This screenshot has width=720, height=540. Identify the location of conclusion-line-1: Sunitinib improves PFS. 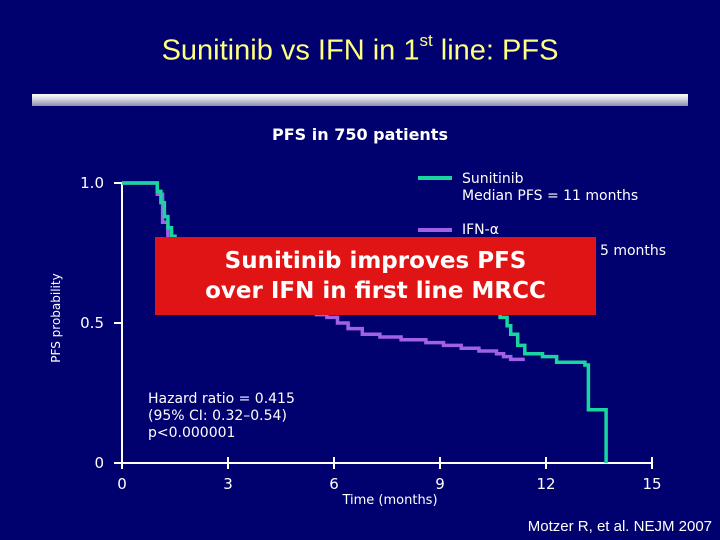
(375, 261).